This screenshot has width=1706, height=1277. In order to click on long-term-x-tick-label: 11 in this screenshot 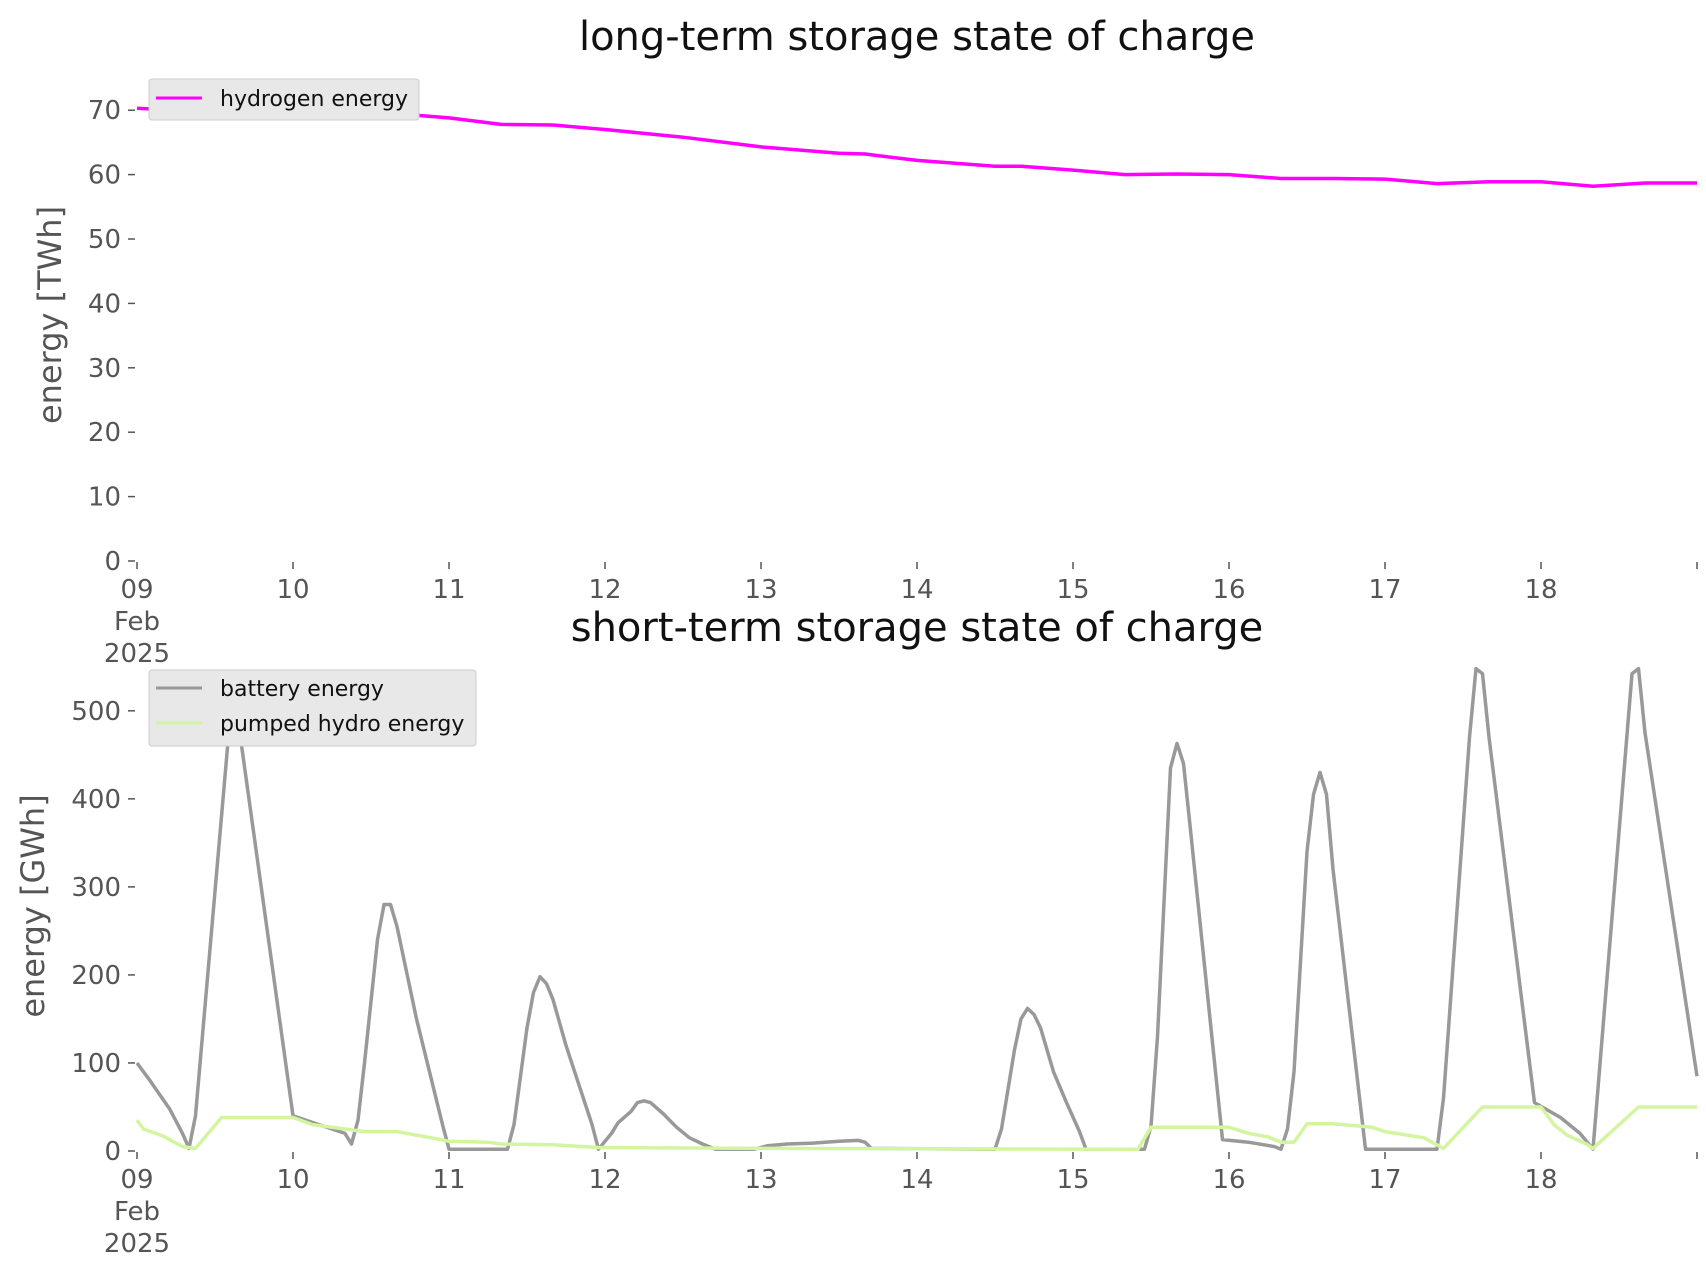, I will do `click(448, 590)`.